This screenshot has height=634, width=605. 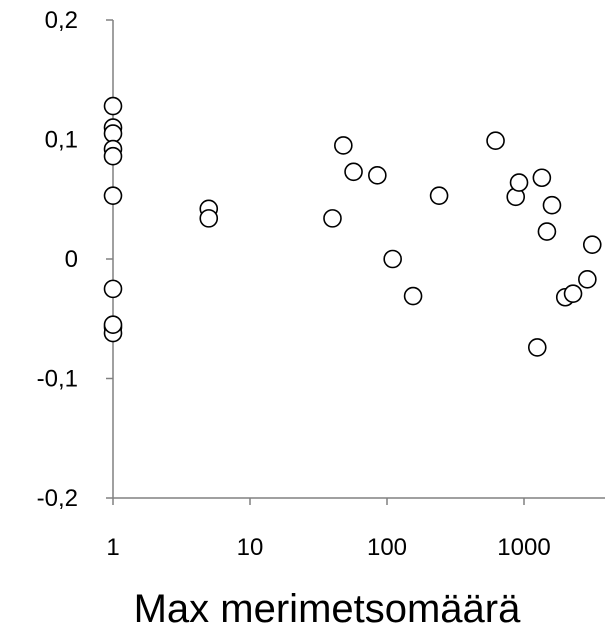 I want to click on y-ticks: 0,2 0,1 0 -0,1 -0,2, so click(x=75, y=259).